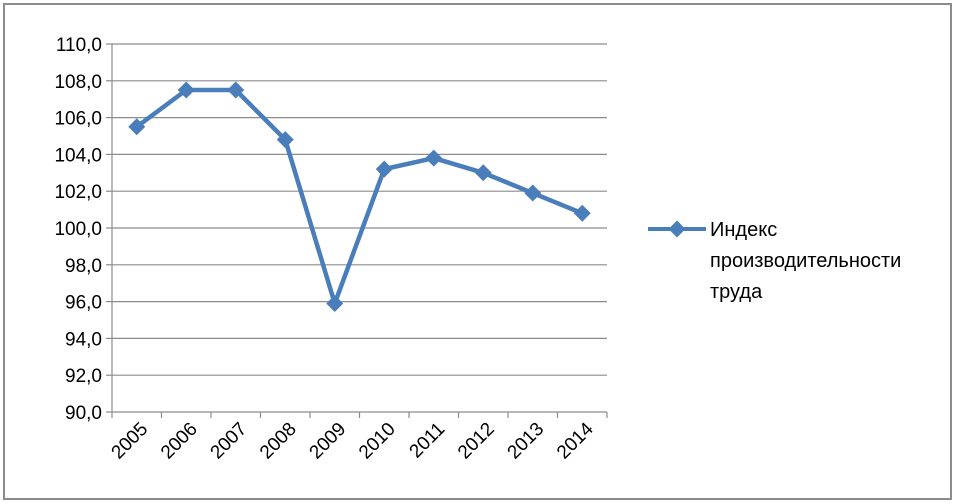 The height and width of the screenshot is (504, 957). Describe the element at coordinates (328, 441) in the screenshot. I see `x-tick-label: 2009` at that location.